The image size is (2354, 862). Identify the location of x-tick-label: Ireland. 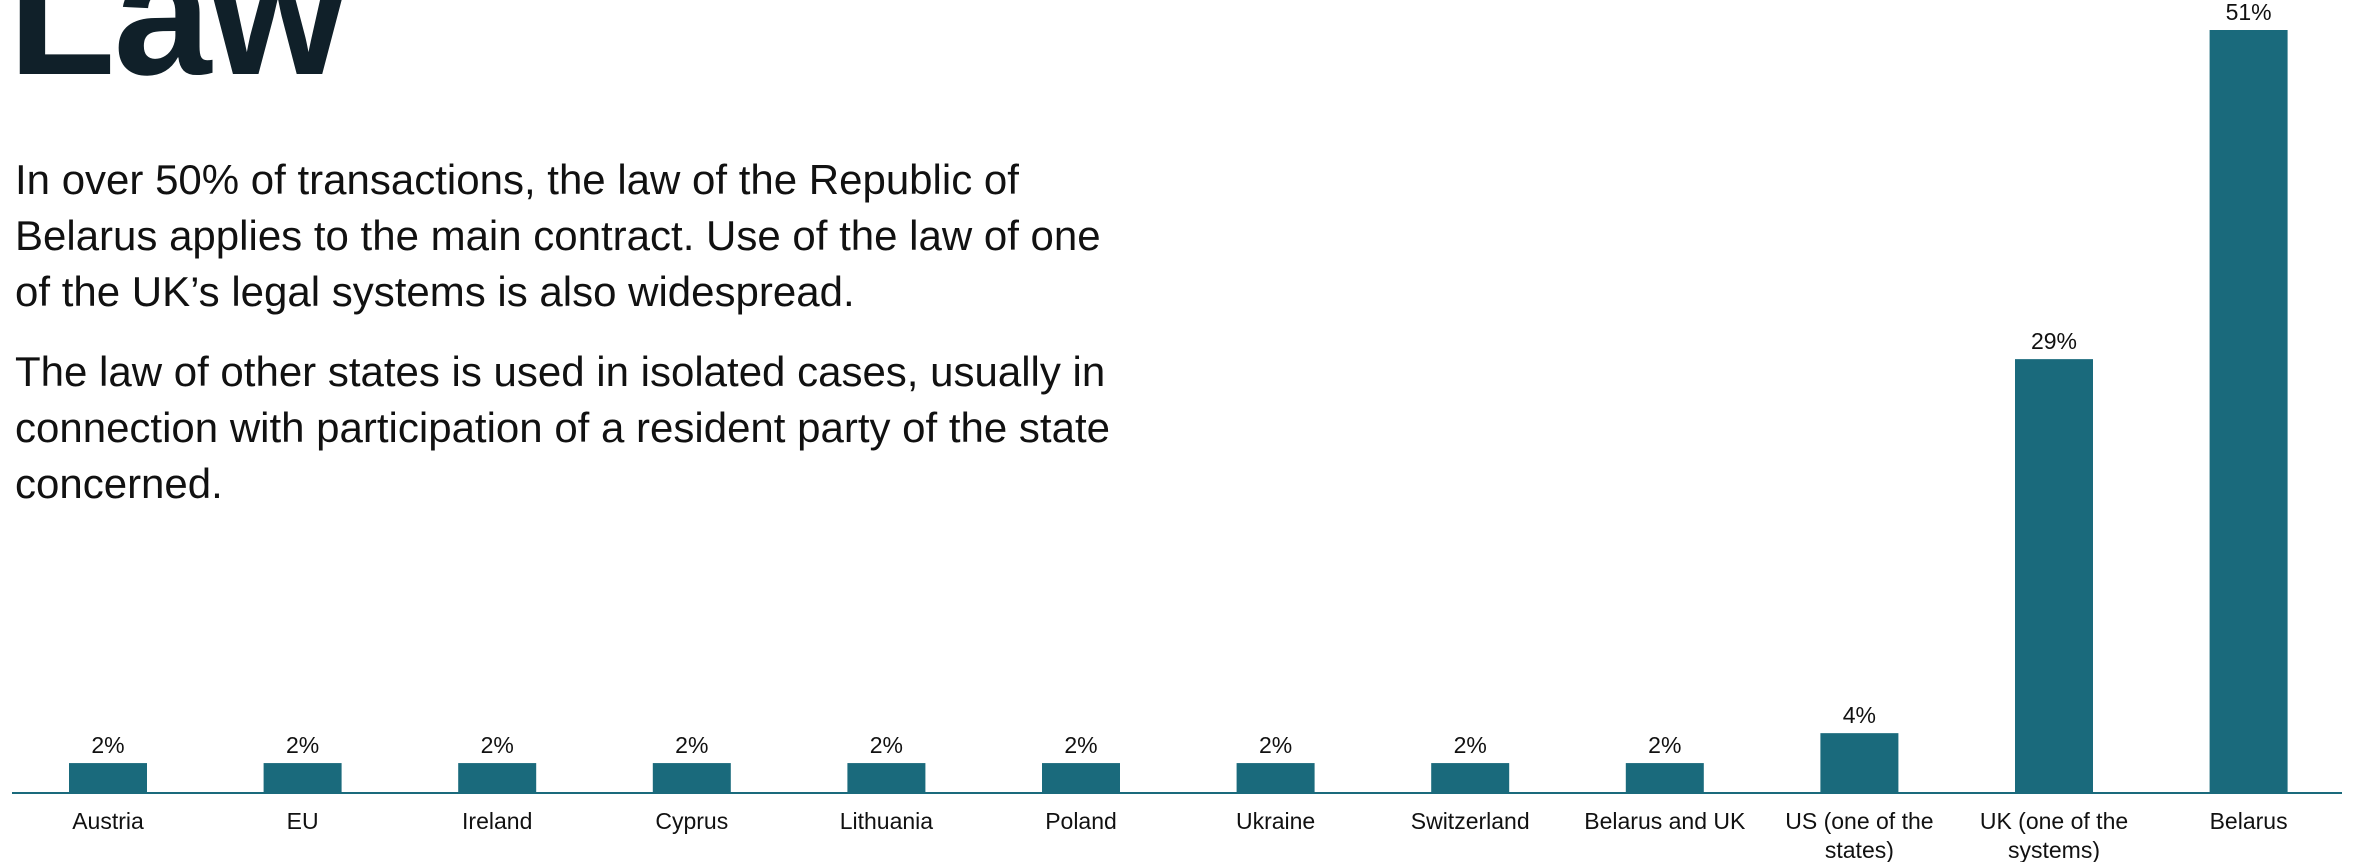
(497, 821).